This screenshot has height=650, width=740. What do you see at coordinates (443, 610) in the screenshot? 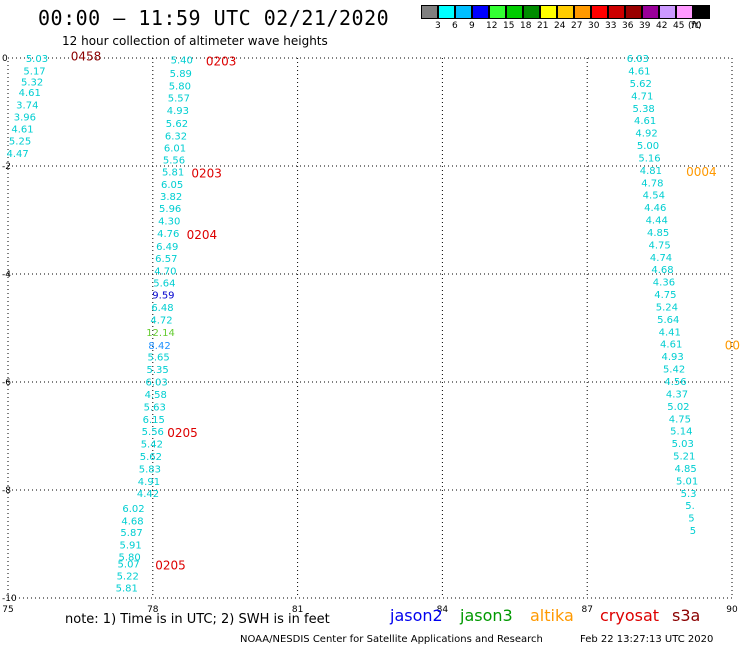
I see `lon-tick-label: 84` at bounding box center [443, 610].